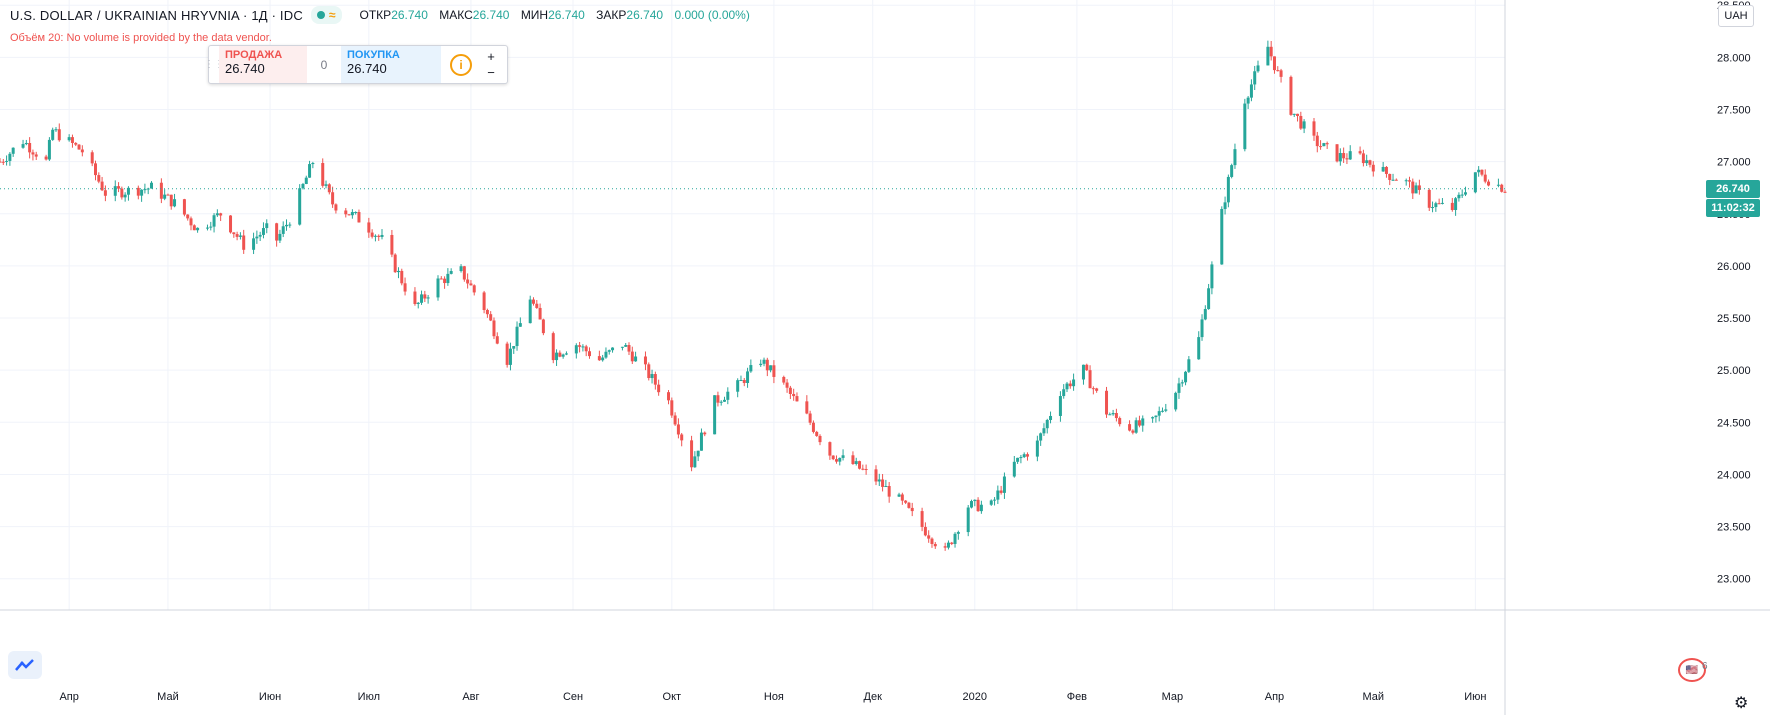 The width and height of the screenshot is (1770, 715). Describe the element at coordinates (1741, 703) in the screenshot. I see `gear-icon: ⚙` at that location.